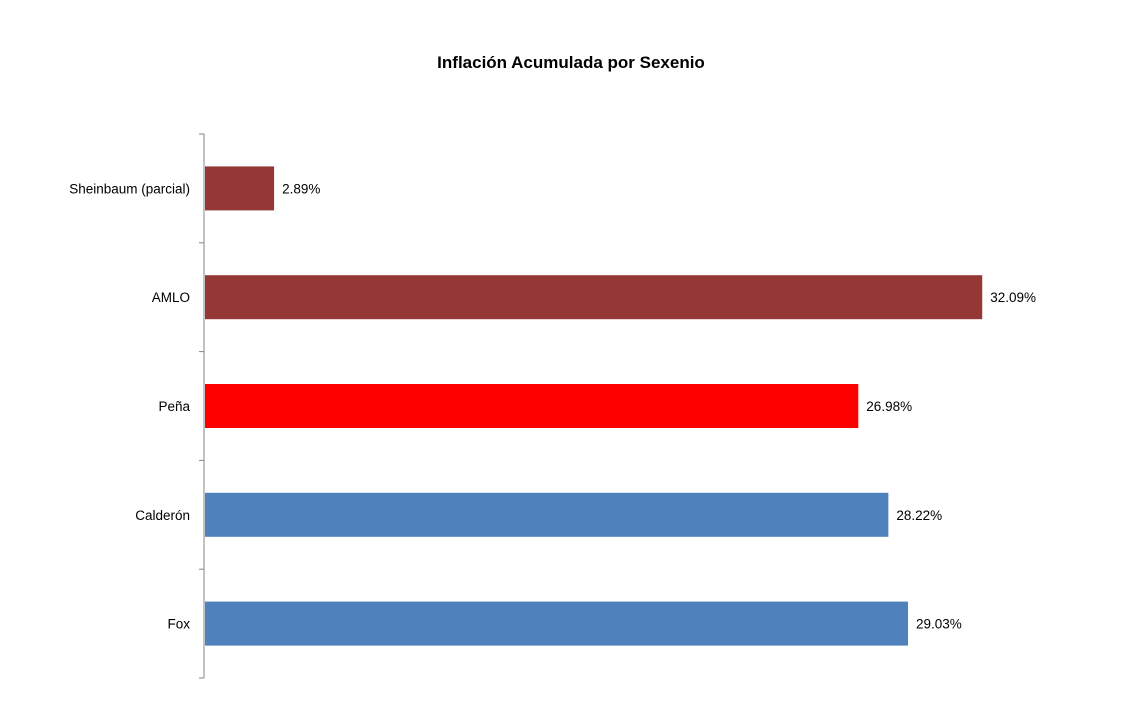 This screenshot has width=1127, height=715. I want to click on category-labels-group: Fox Calderón Peña AMLO Sheinbaum (parcial), so click(129, 406).